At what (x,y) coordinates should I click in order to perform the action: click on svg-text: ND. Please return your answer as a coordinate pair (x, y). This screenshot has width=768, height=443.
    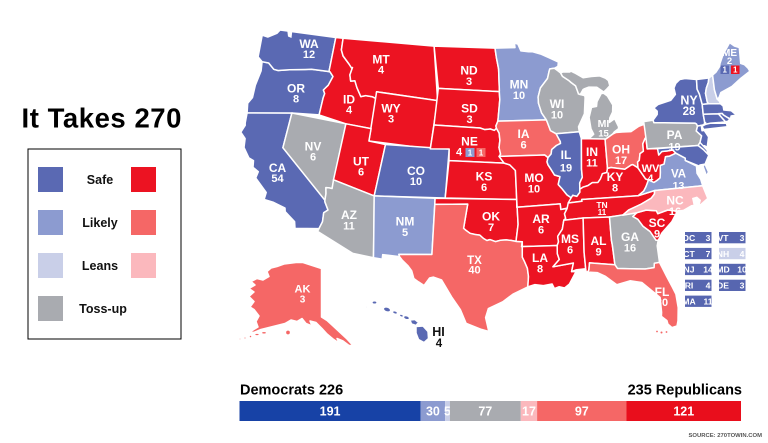
    Looking at the image, I should click on (469, 71).